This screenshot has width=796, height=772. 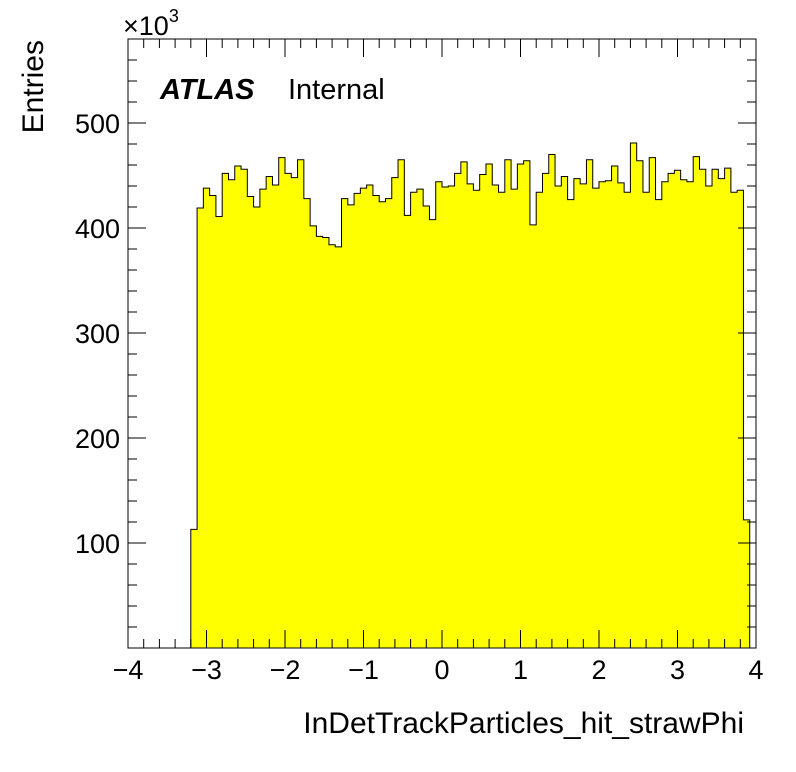 I want to click on x-tick-label: 3, so click(x=677, y=670).